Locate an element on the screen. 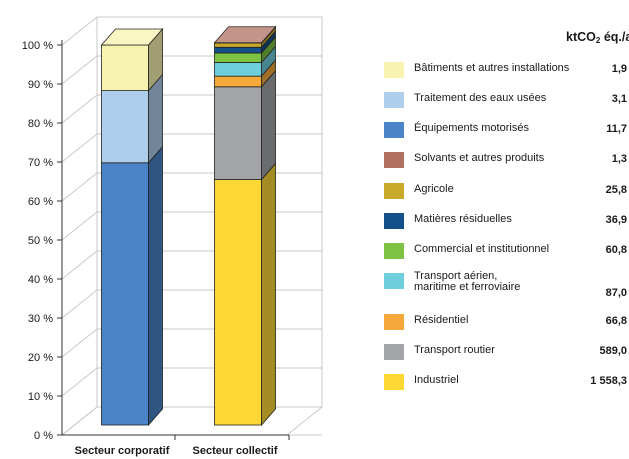 The height and width of the screenshot is (459, 629). legend-value: 11,7 is located at coordinates (616, 129).